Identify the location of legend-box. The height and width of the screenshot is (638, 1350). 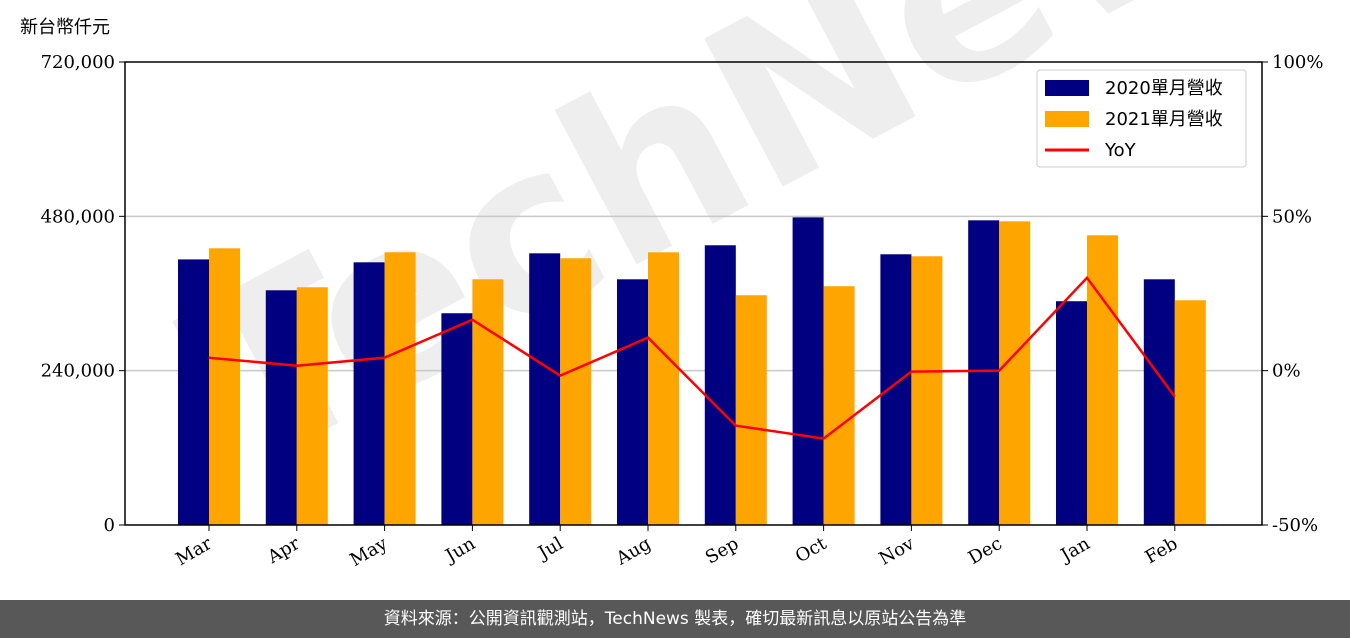
(1141, 118).